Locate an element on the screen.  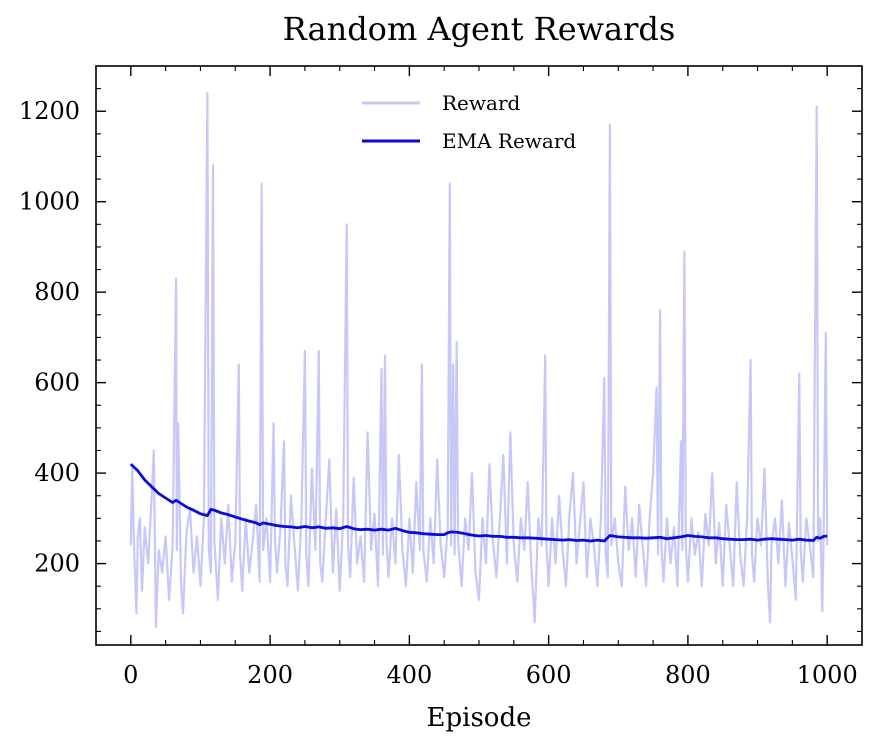
series-line-ema-reward is located at coordinates (478, 503).